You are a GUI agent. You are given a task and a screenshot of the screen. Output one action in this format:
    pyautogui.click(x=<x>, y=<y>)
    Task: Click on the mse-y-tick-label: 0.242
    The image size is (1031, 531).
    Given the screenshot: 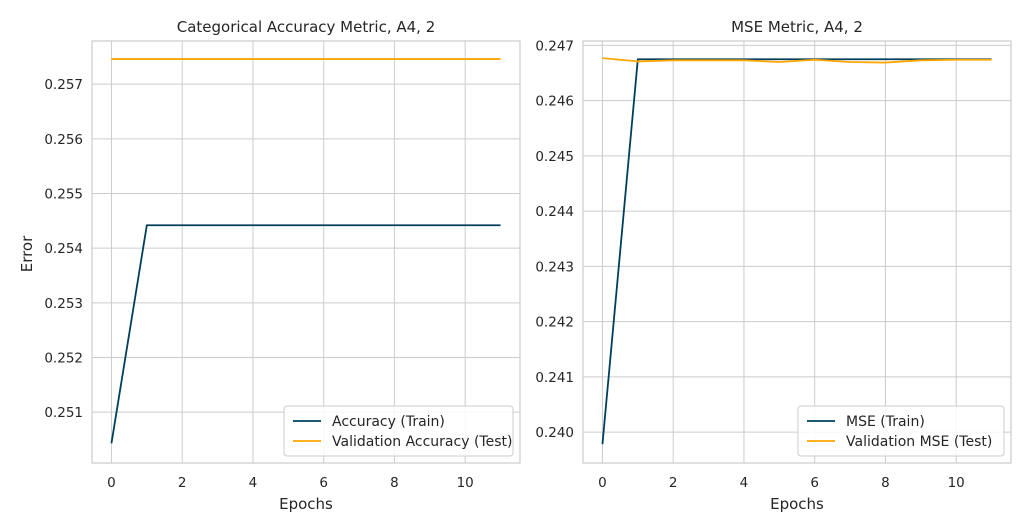 What is the action you would take?
    pyautogui.click(x=554, y=323)
    